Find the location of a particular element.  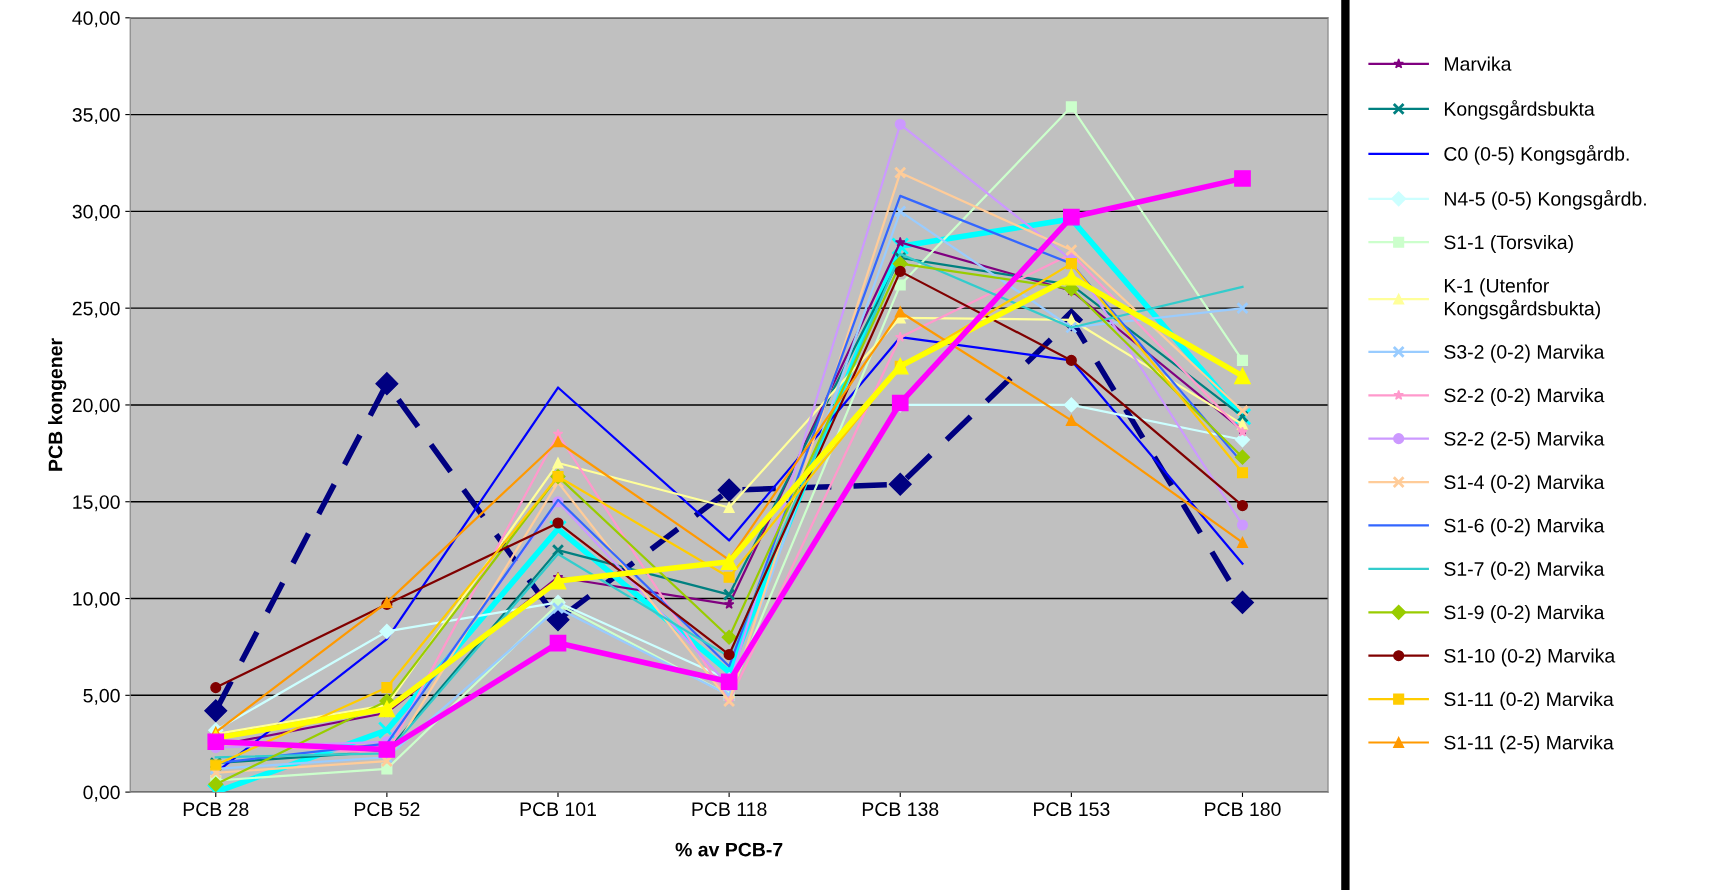

y-tick-label: 15,00 is located at coordinates (96, 503).